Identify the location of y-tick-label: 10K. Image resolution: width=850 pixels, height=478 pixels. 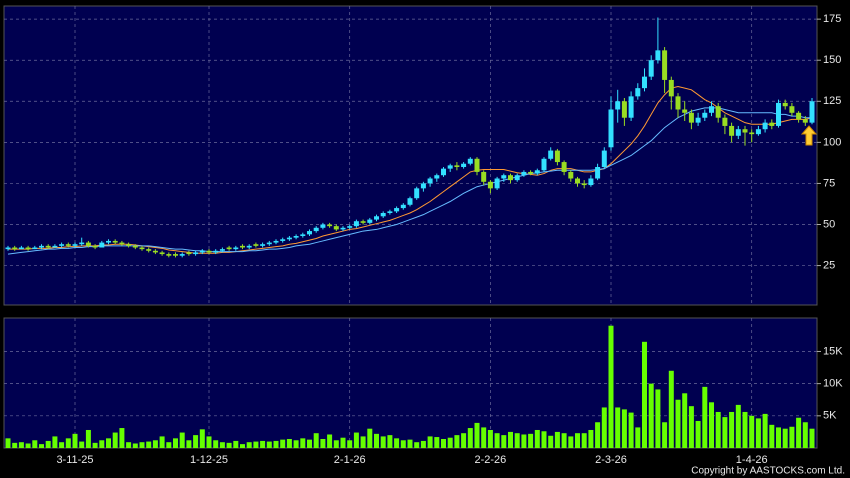
(833, 384).